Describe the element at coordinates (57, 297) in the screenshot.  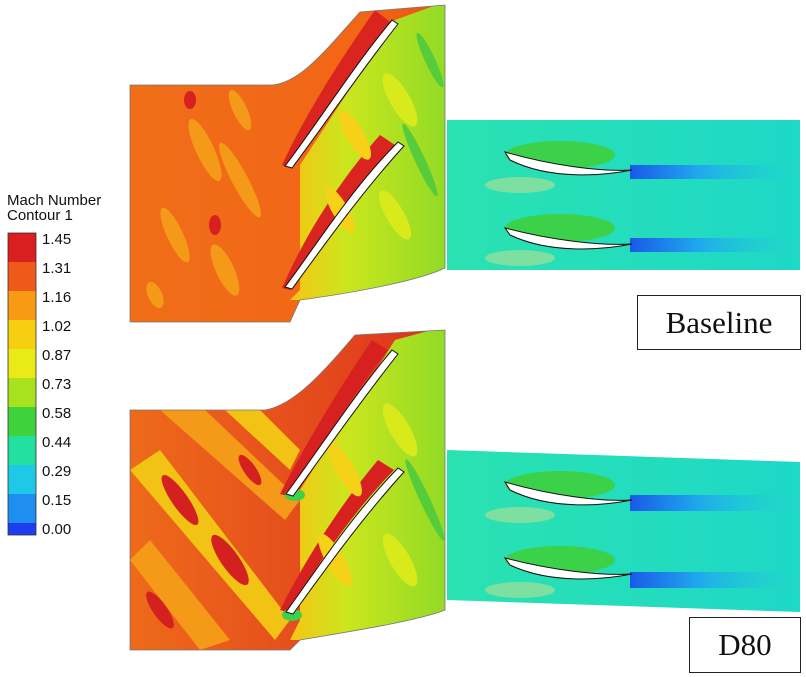
I see `legend-tick: 1.16` at that location.